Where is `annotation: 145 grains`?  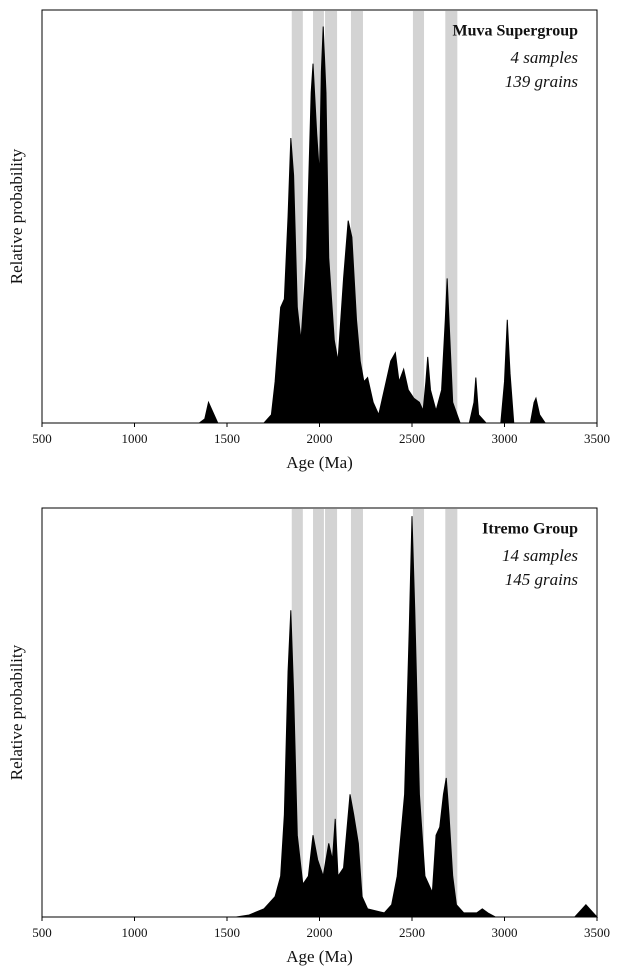 annotation: 145 grains is located at coordinates (542, 579).